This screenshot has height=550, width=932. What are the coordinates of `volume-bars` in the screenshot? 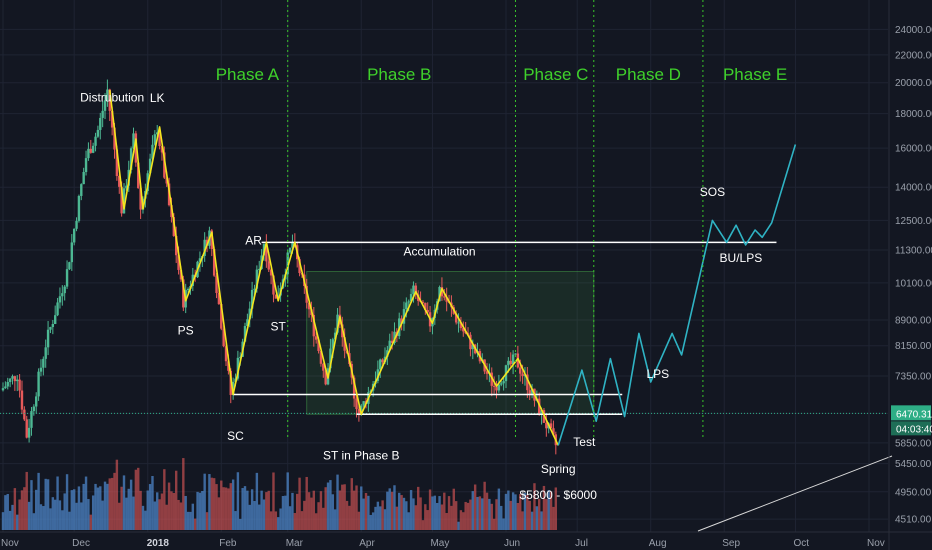 It's located at (279, 494).